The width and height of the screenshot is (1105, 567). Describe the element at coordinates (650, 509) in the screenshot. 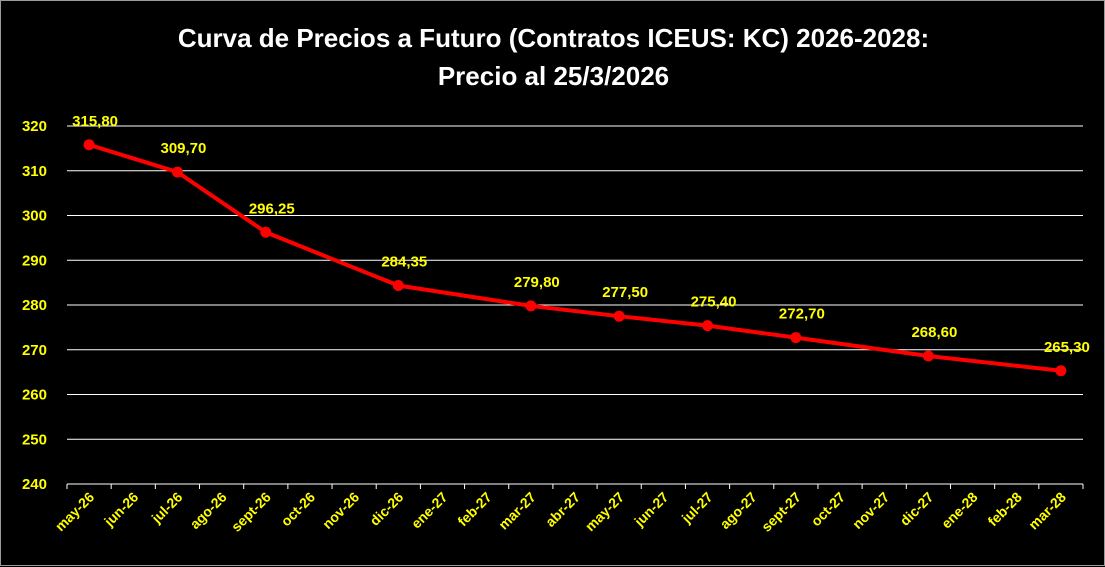

I see `x-tick-label: jun-27` at that location.